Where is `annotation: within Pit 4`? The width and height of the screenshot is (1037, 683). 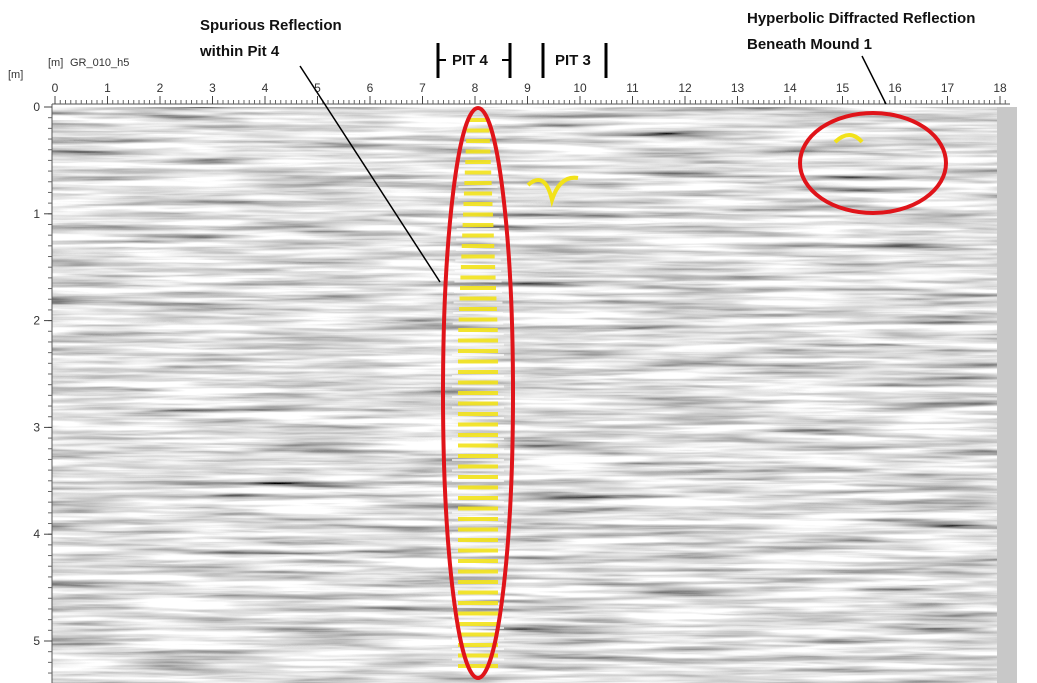
annotation: within Pit 4 is located at coordinates (239, 51).